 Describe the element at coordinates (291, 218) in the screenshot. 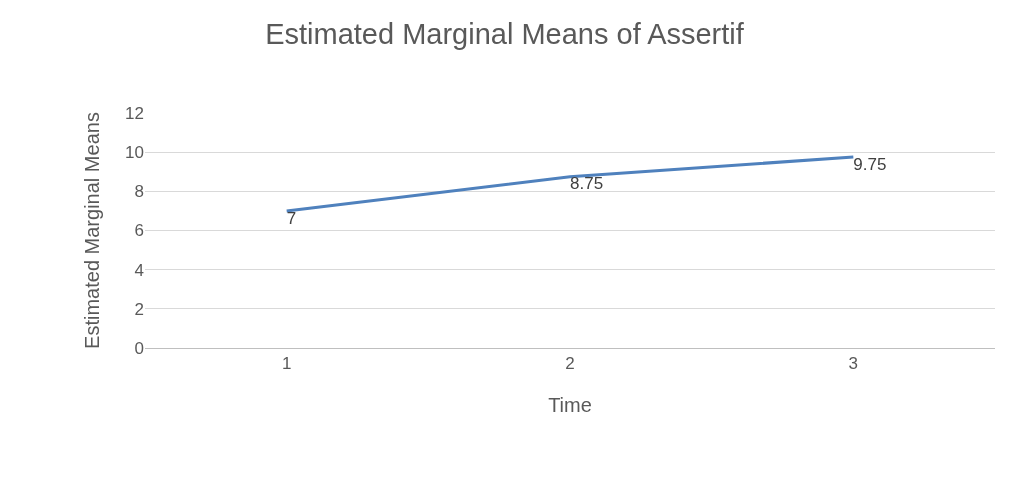

I see `data-label: 7` at that location.